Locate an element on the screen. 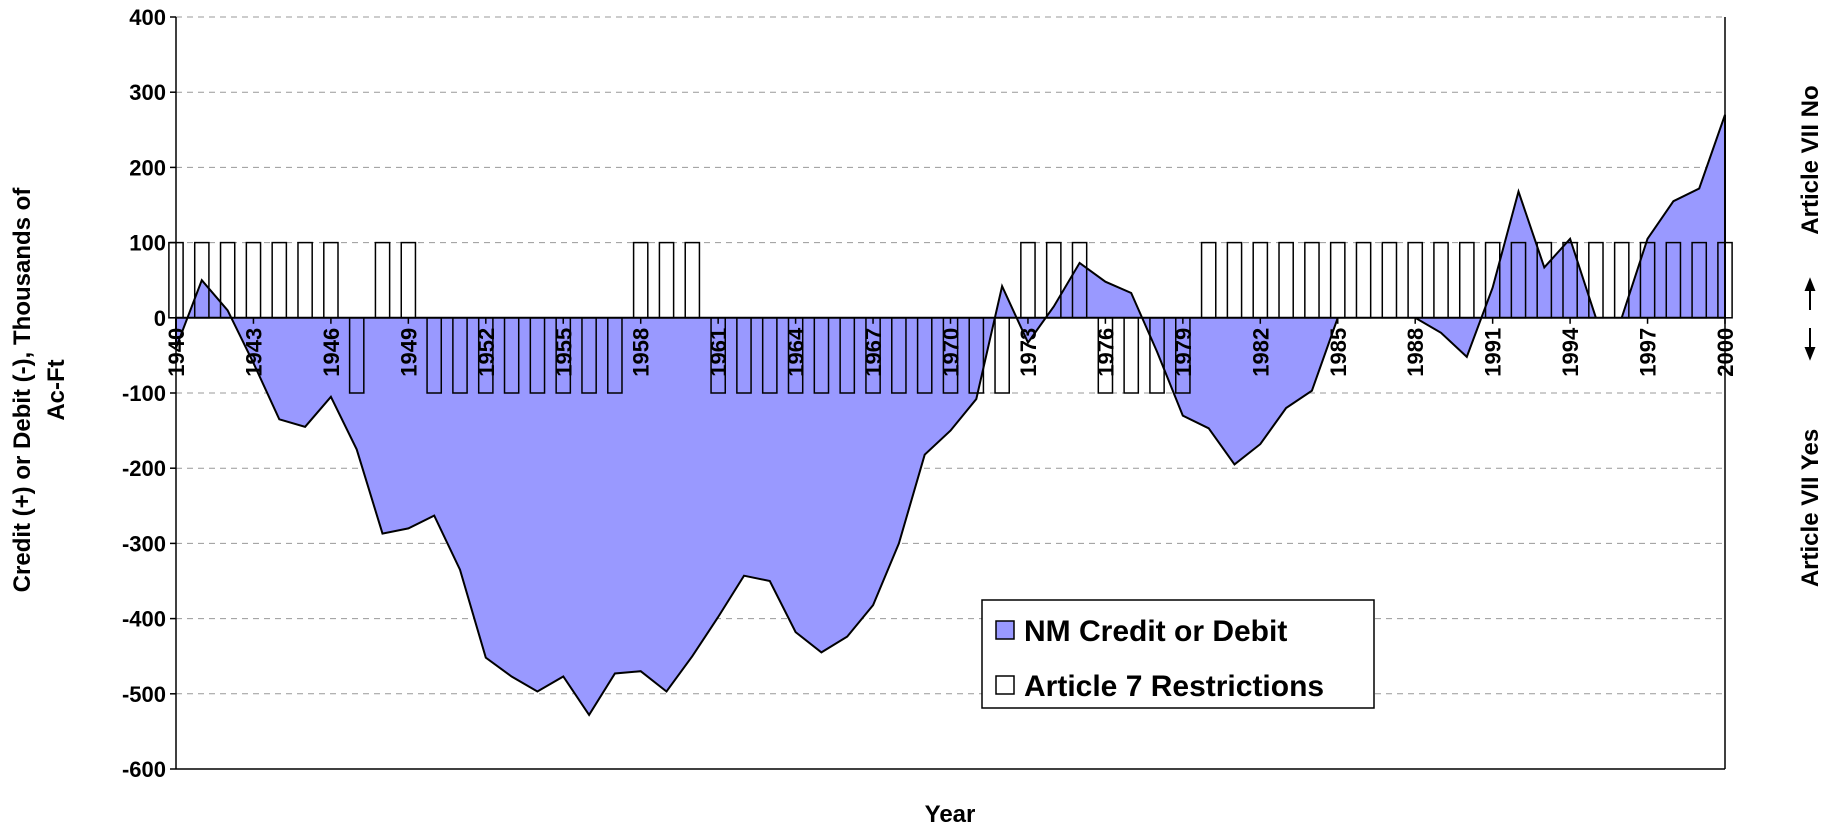 The height and width of the screenshot is (832, 1828). x-tick-label: 1940 is located at coordinates (176, 352).